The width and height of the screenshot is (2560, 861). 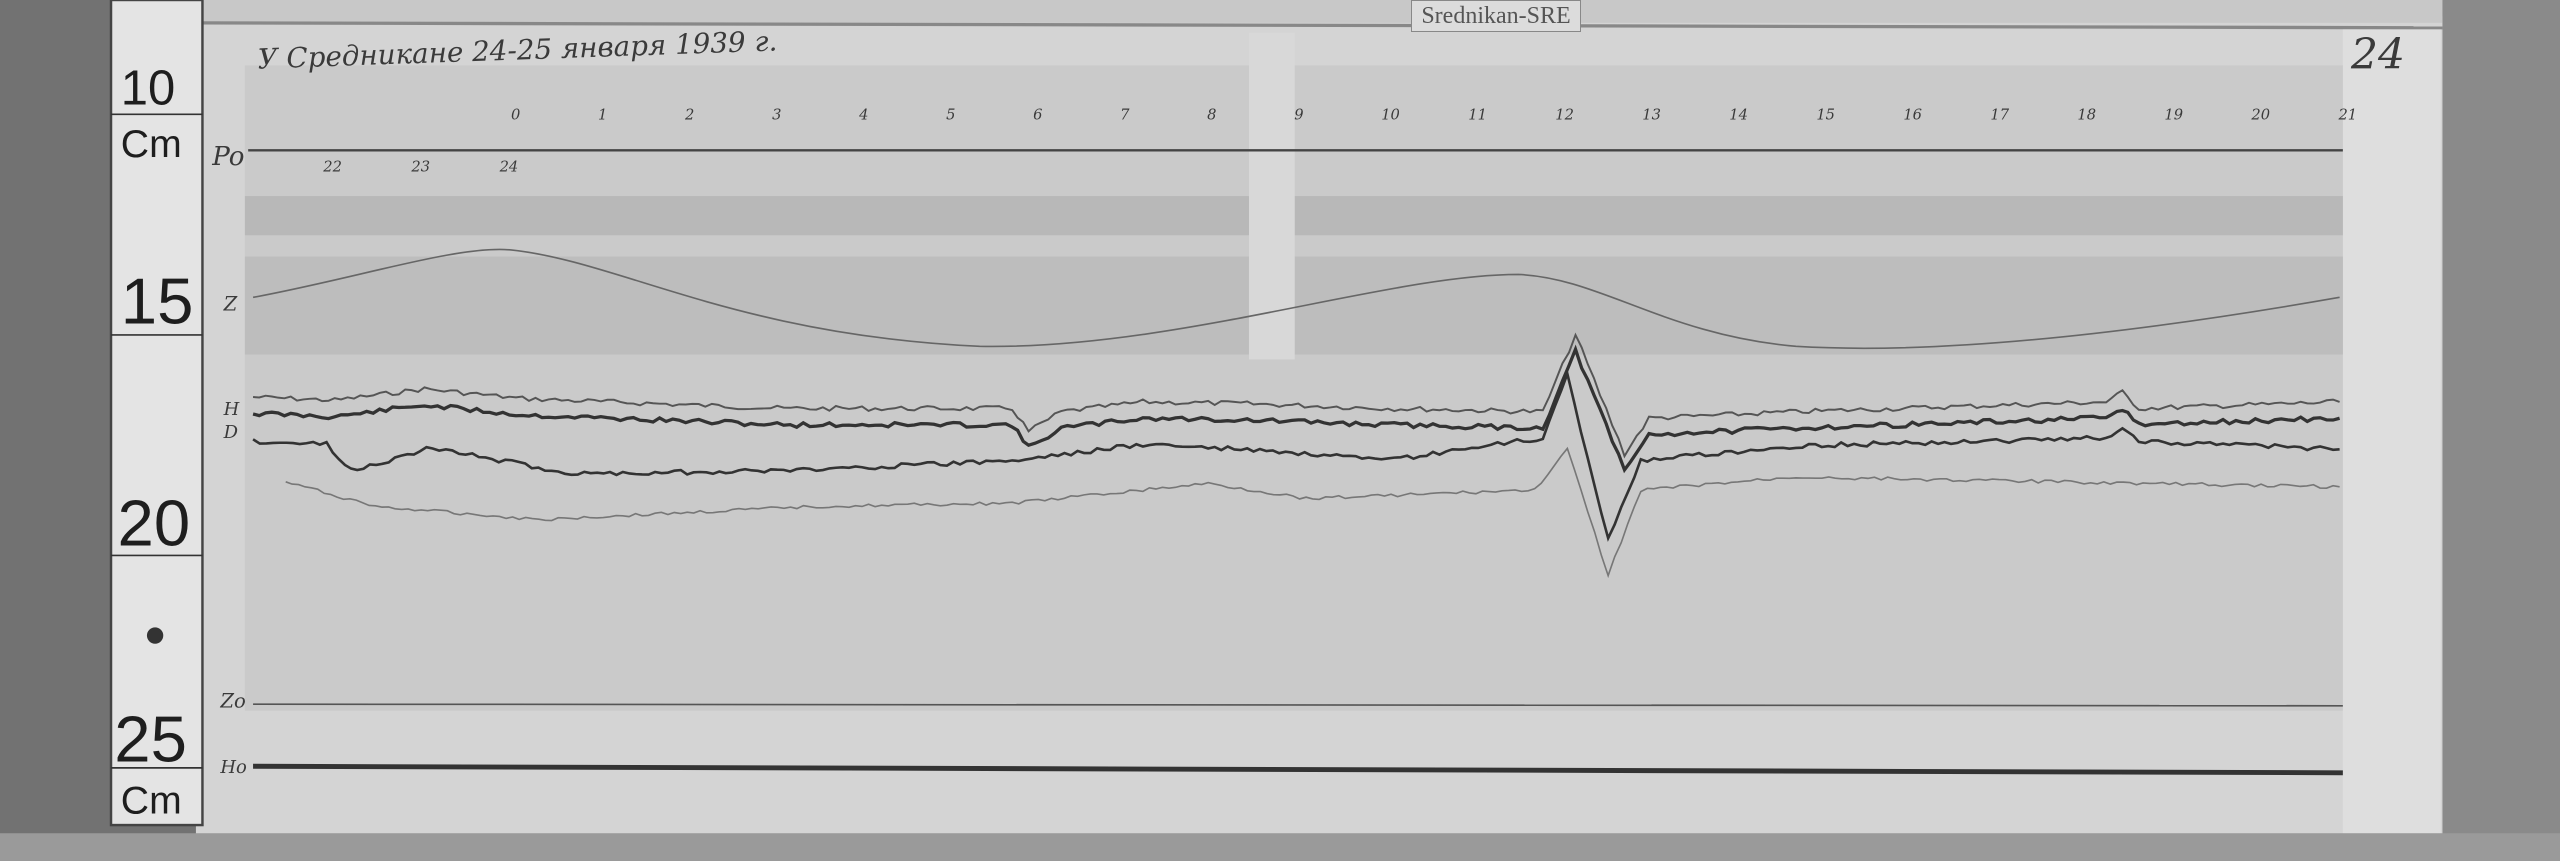 I want to click on baseline-ho, so click(x=1298, y=769).